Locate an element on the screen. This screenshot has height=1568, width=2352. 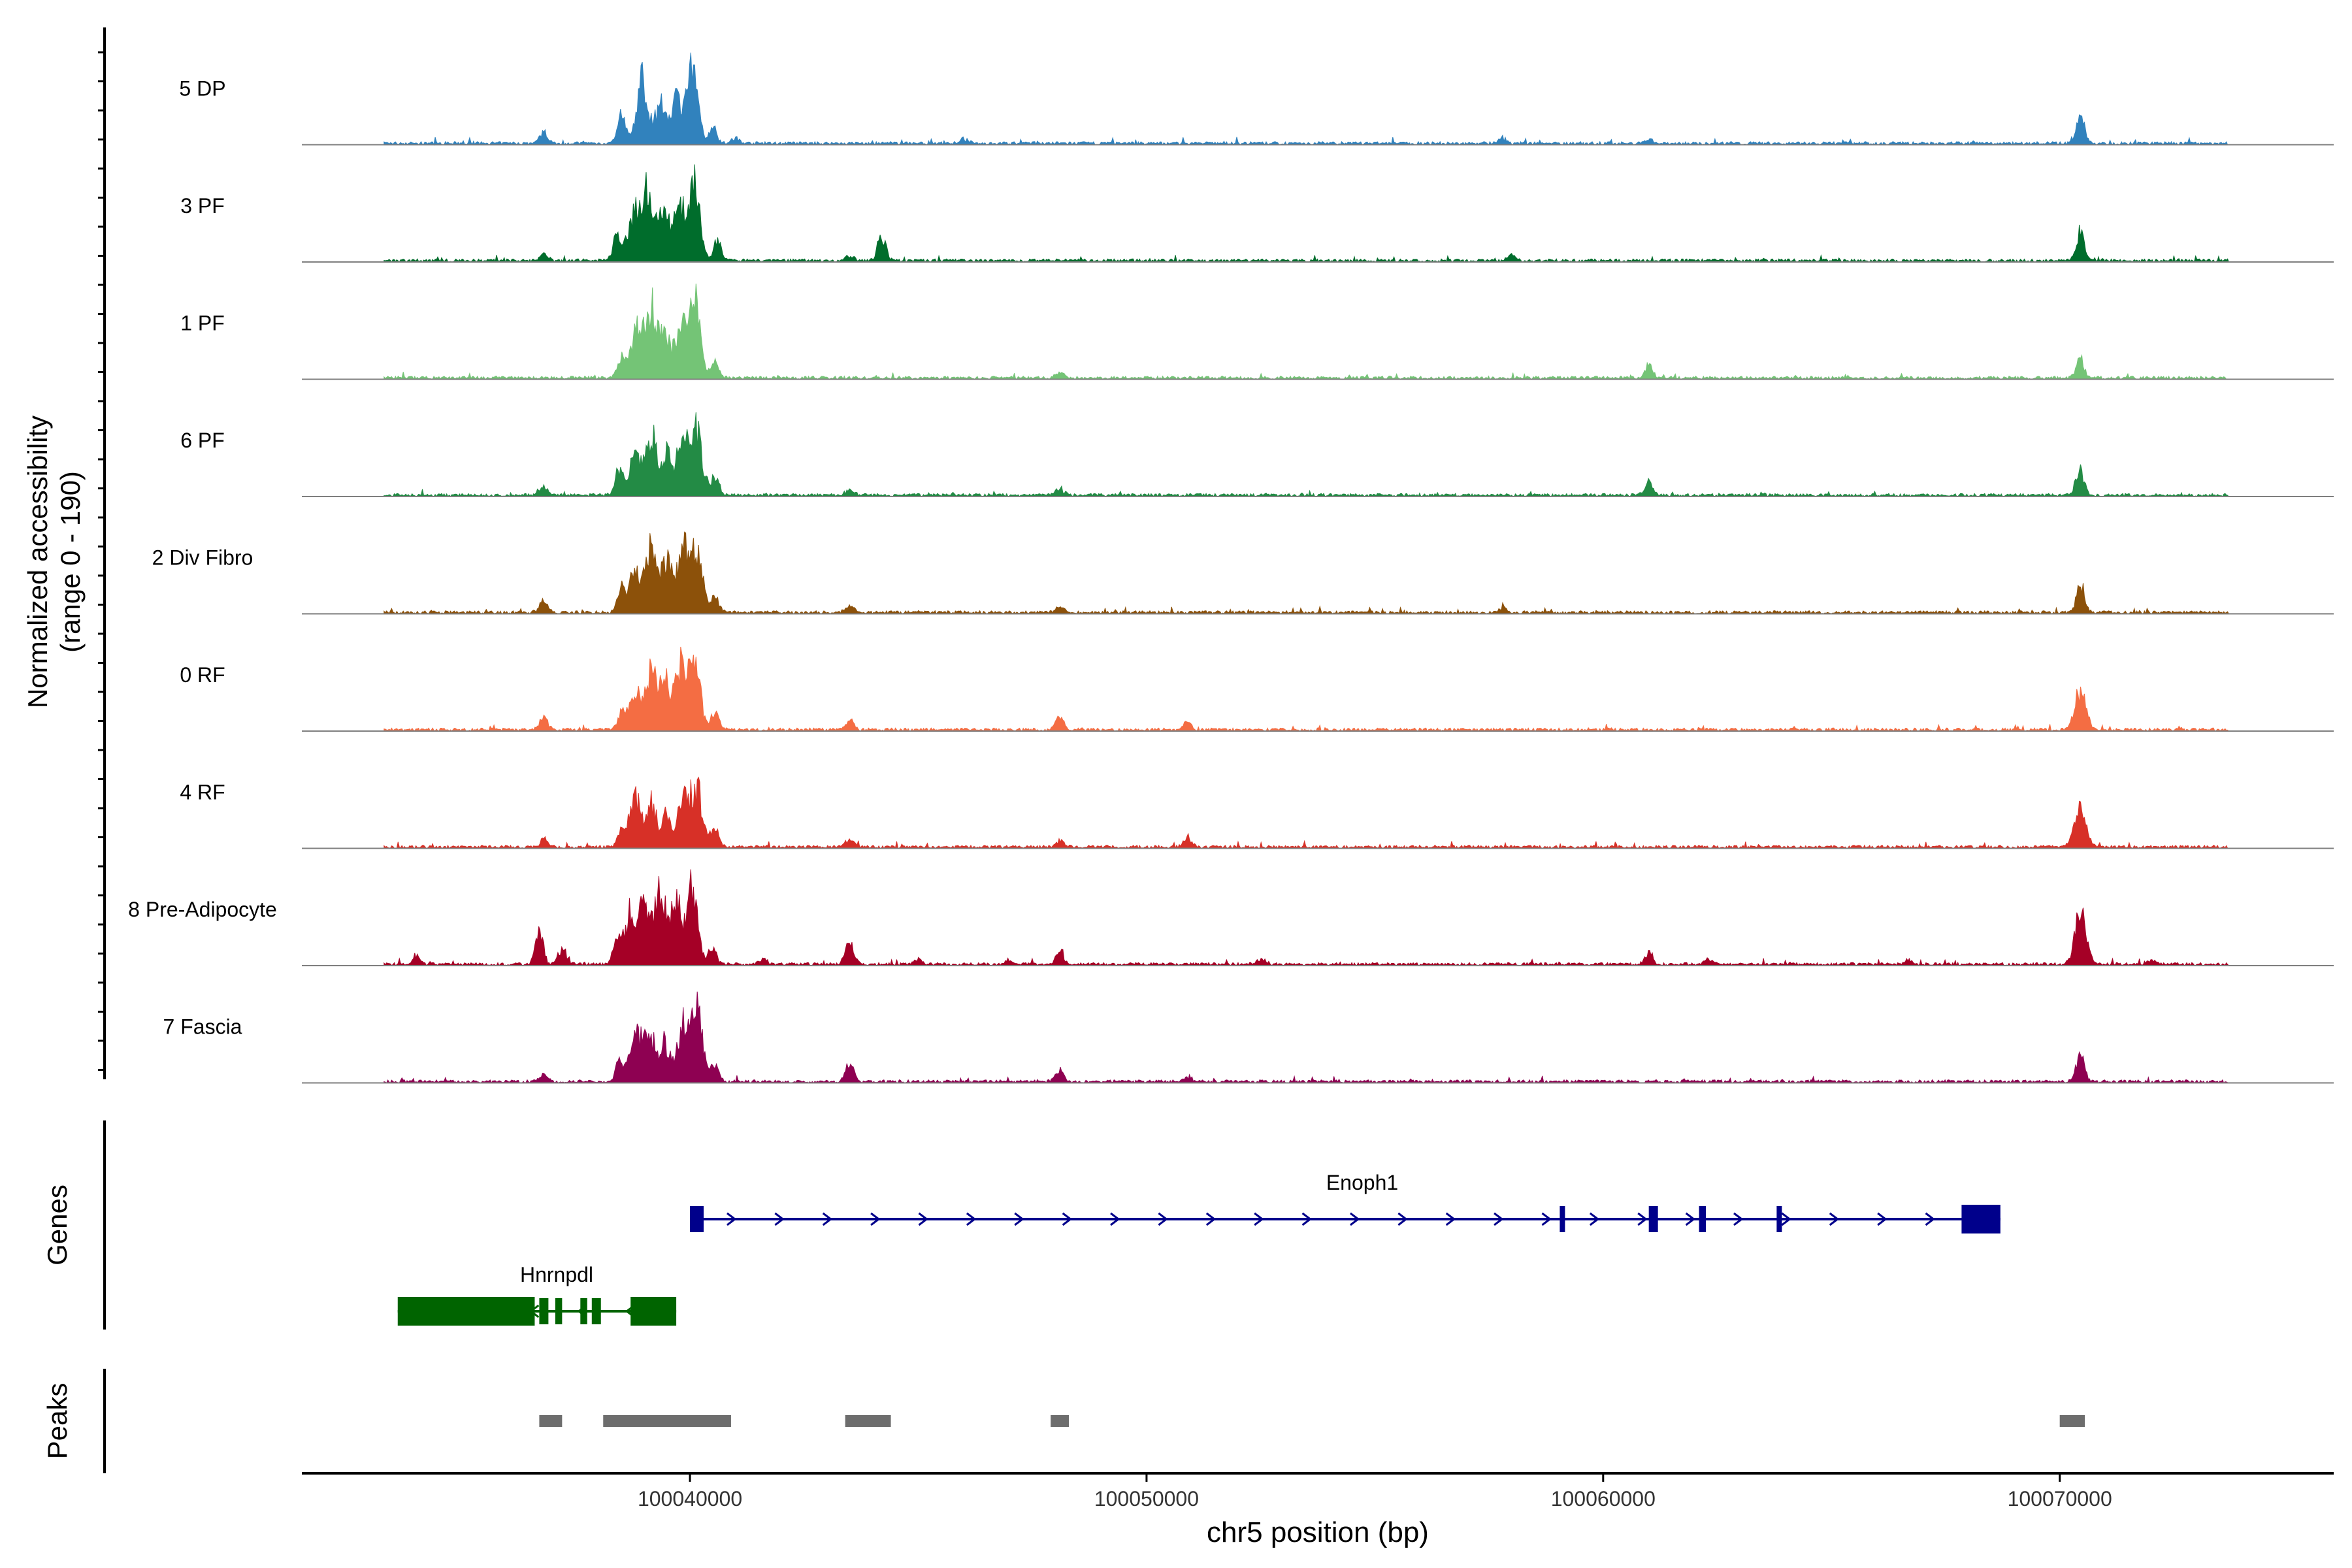
track-label: 3 PF is located at coordinates (202, 206).